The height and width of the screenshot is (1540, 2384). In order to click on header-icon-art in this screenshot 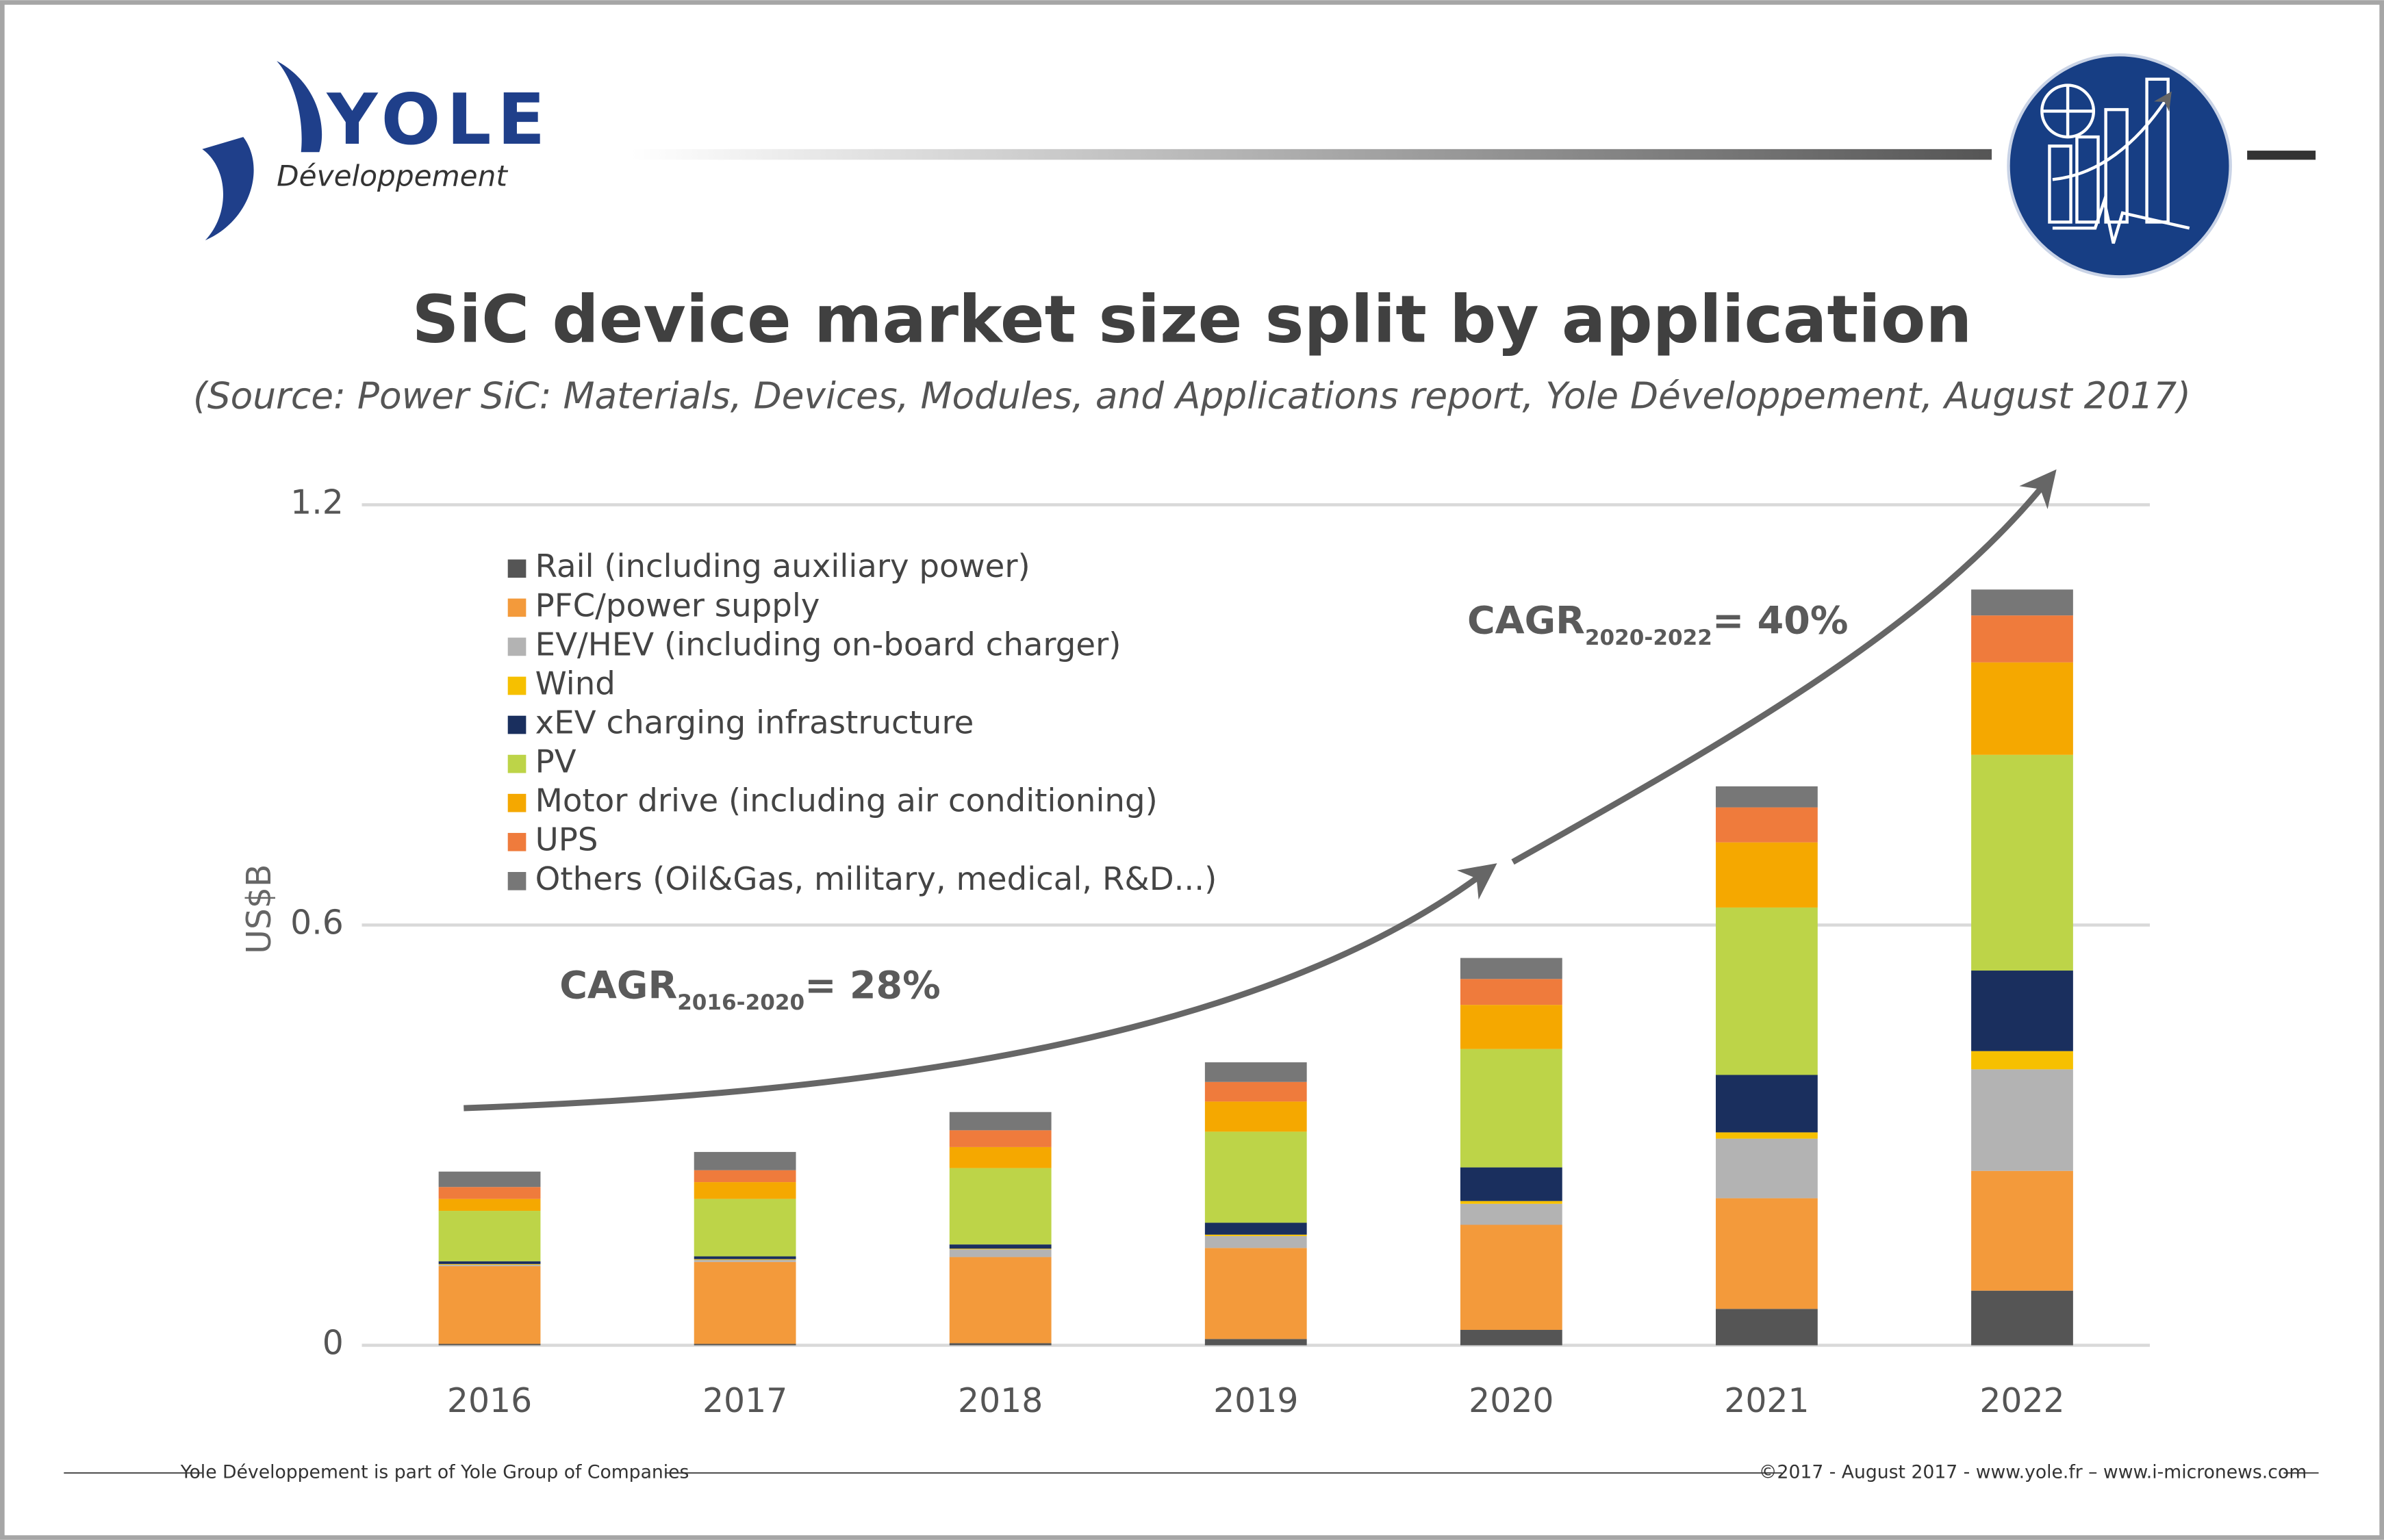, I will do `click(2115, 160)`.